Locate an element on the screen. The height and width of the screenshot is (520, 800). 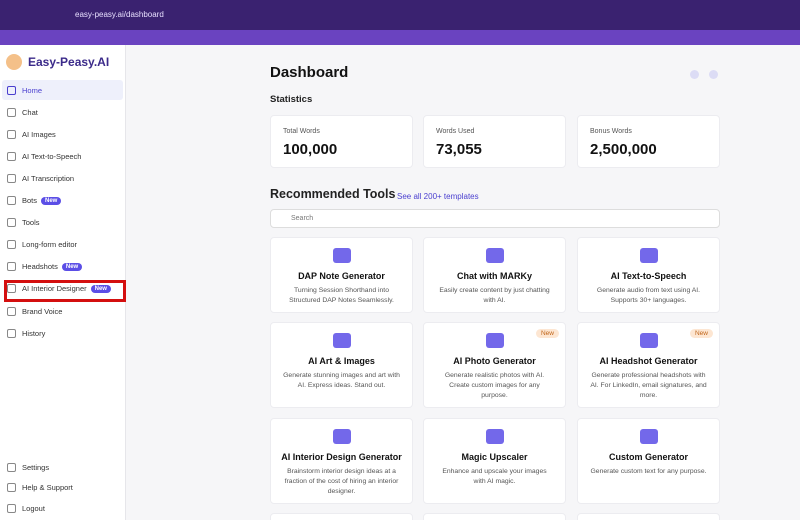
nav-item: Home is located at coordinates (62, 90).